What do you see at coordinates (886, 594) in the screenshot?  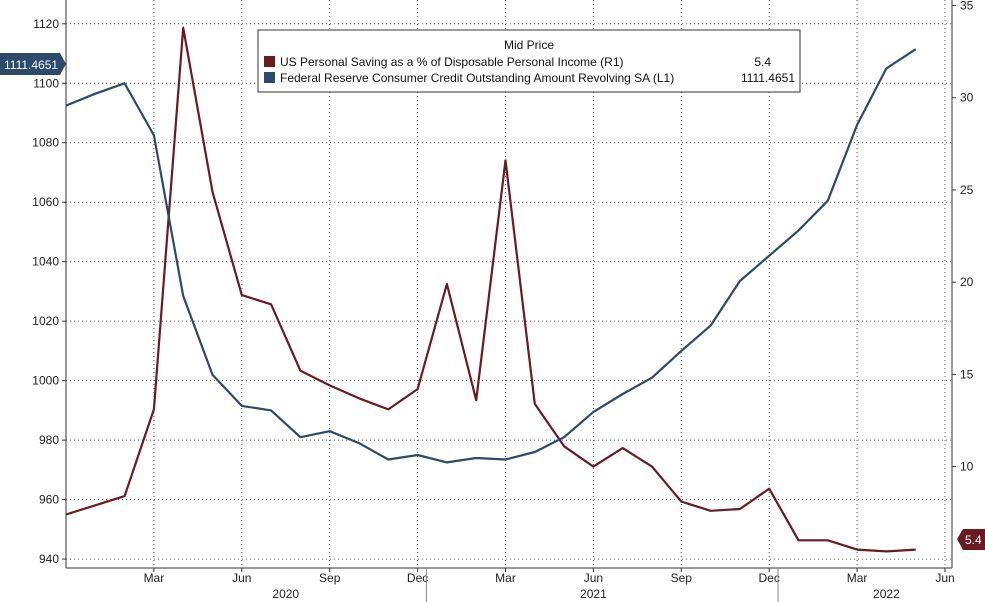 I see `year-label: 2022` at bounding box center [886, 594].